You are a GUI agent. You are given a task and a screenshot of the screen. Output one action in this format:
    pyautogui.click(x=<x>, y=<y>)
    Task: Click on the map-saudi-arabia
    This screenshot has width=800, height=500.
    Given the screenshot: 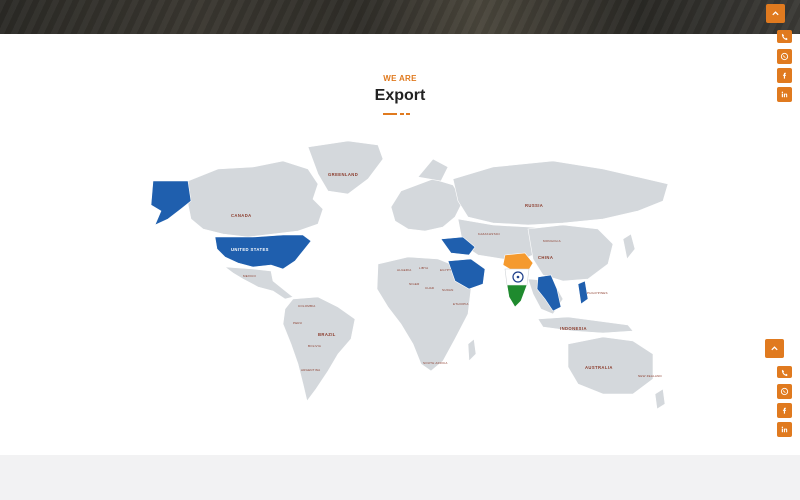 What is the action you would take?
    pyautogui.click(x=466, y=274)
    